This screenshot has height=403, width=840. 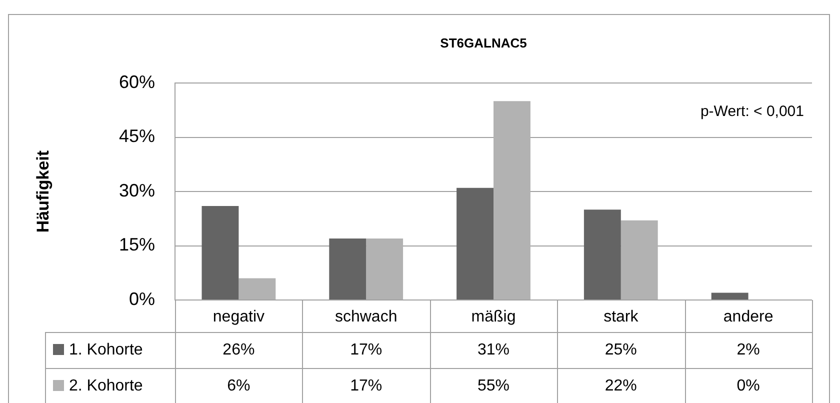 What do you see at coordinates (752, 111) in the screenshot?
I see `annotation: p-Wert: < 0,001` at bounding box center [752, 111].